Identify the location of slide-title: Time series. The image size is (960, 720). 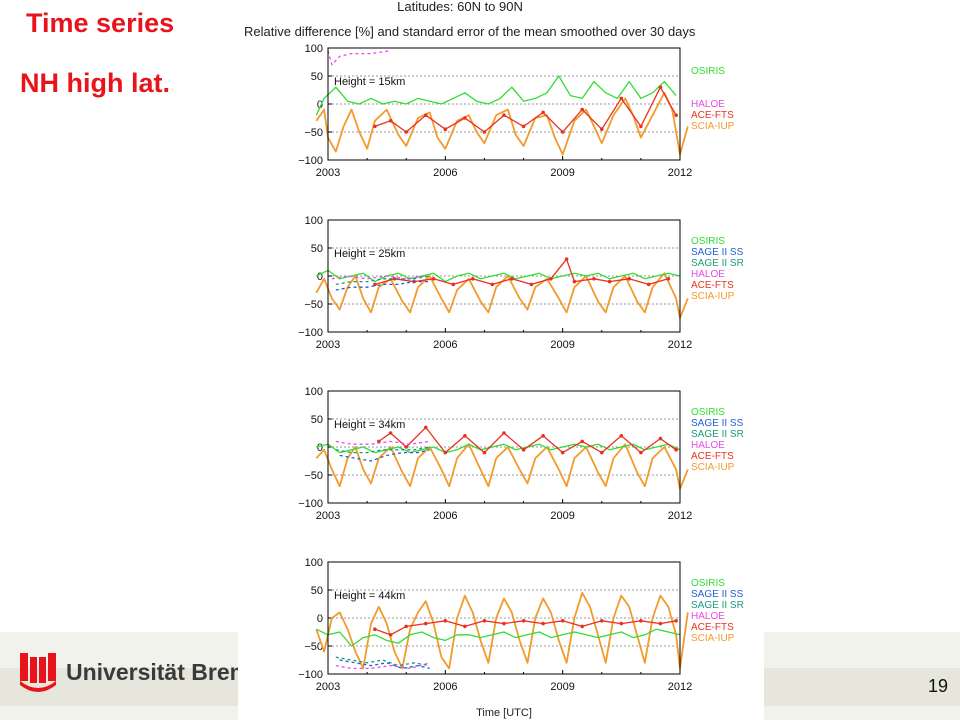
(100, 23).